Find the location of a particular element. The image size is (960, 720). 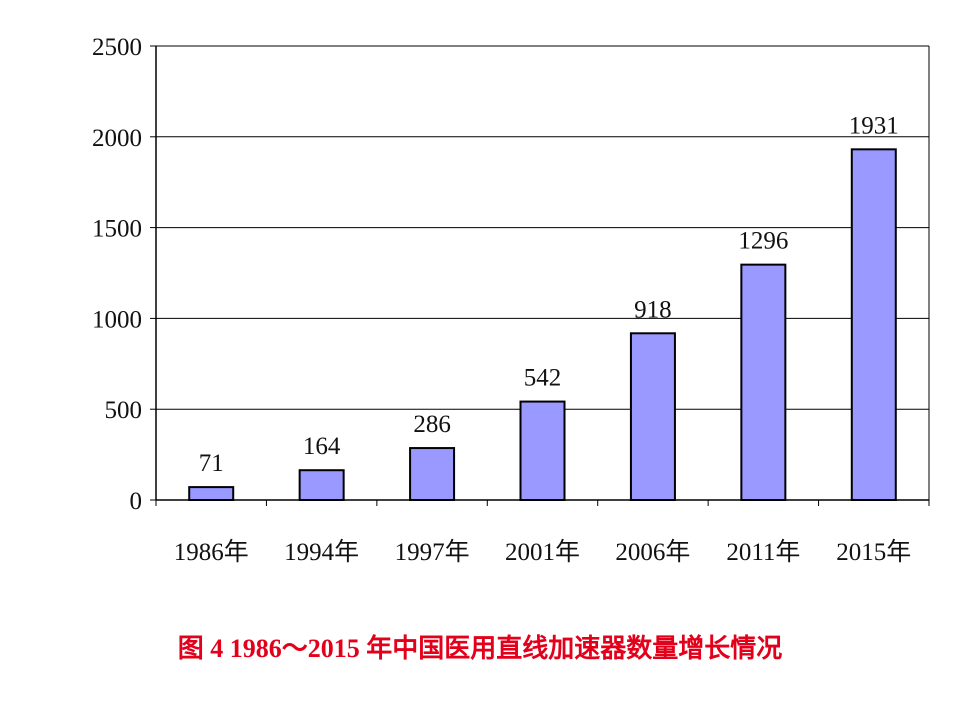

data-label: 164 is located at coordinates (322, 446).